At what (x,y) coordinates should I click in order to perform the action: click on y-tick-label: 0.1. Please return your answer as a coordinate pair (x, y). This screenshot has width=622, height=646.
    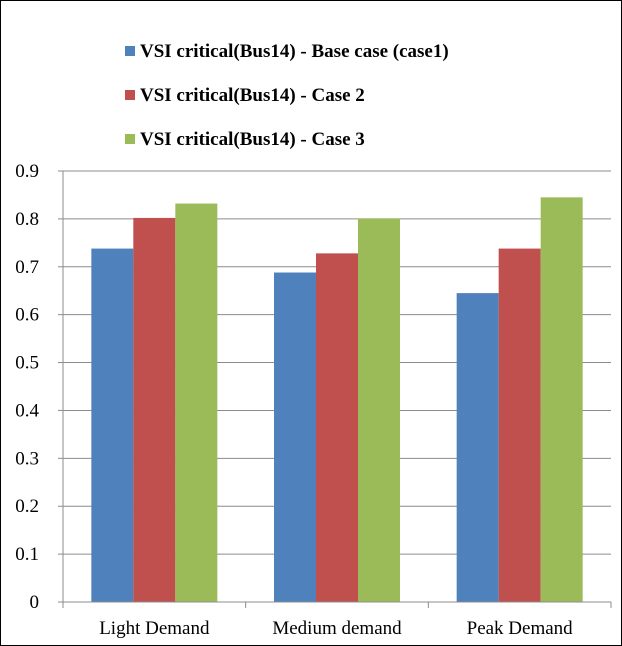
    Looking at the image, I should click on (27, 554).